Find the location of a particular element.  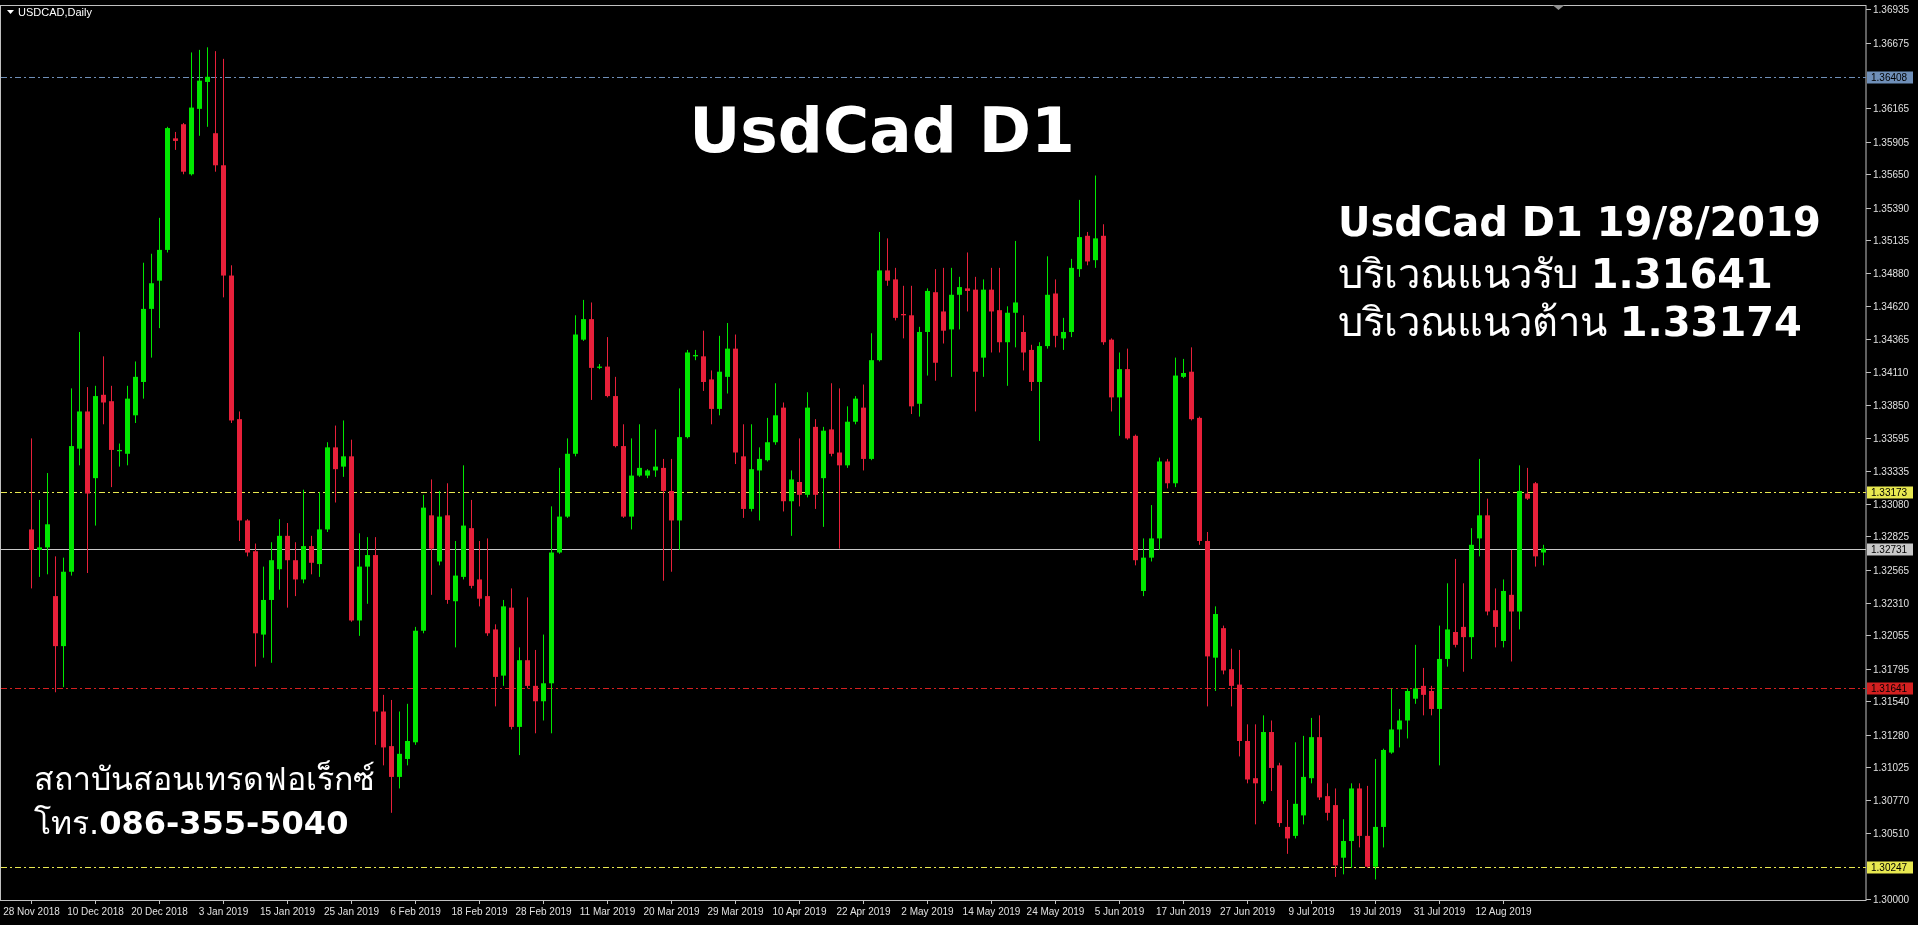

y-tick-label: 1.34880 is located at coordinates (1891, 273).